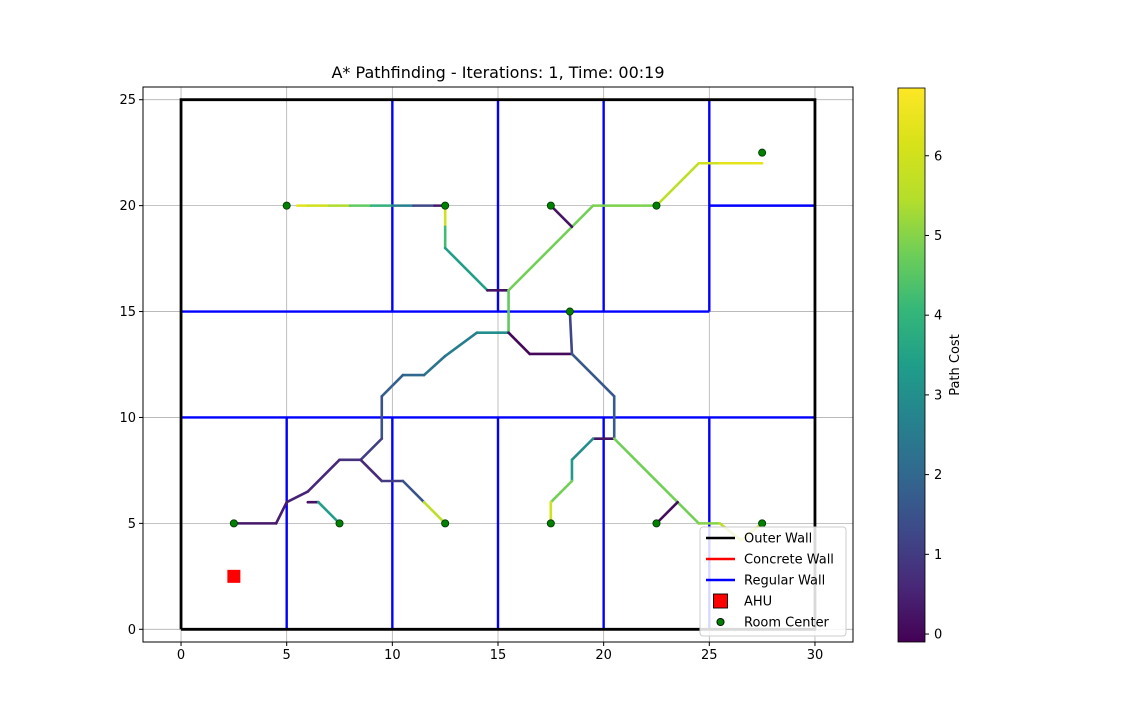  I want to click on colorbar: 0 1 2 3 4 5 6 Path Cost, so click(930, 365).